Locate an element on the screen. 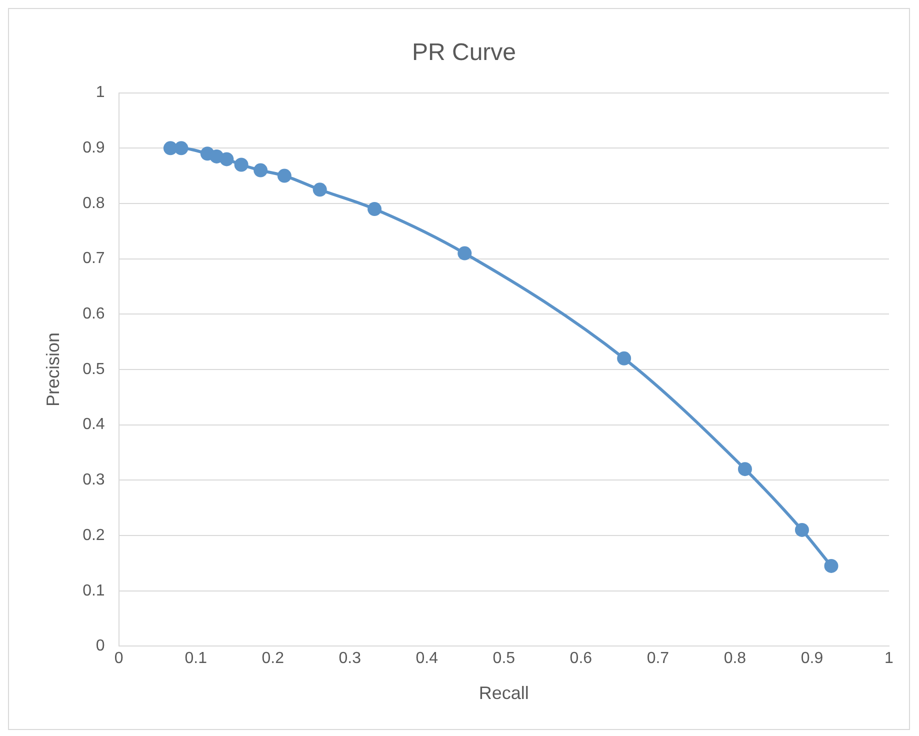 The width and height of the screenshot is (919, 736). x-tick-label: 0.8 is located at coordinates (735, 659).